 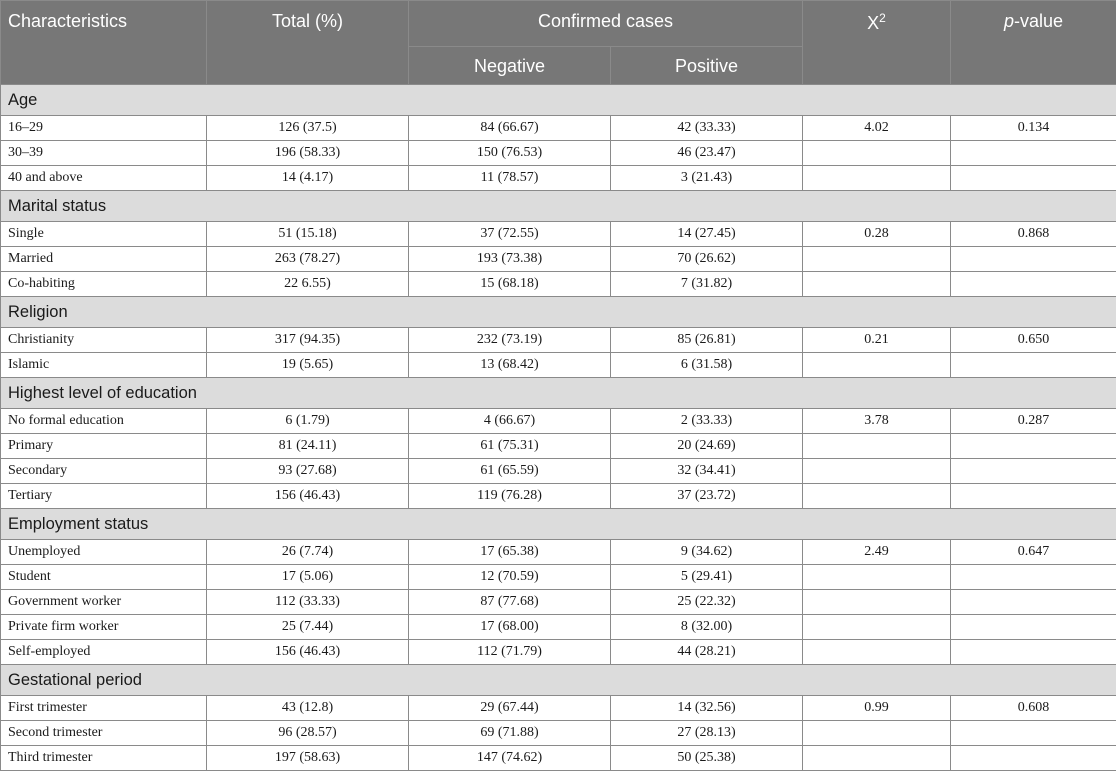 What do you see at coordinates (104, 421) in the screenshot?
I see `label-cell: No formal education` at bounding box center [104, 421].